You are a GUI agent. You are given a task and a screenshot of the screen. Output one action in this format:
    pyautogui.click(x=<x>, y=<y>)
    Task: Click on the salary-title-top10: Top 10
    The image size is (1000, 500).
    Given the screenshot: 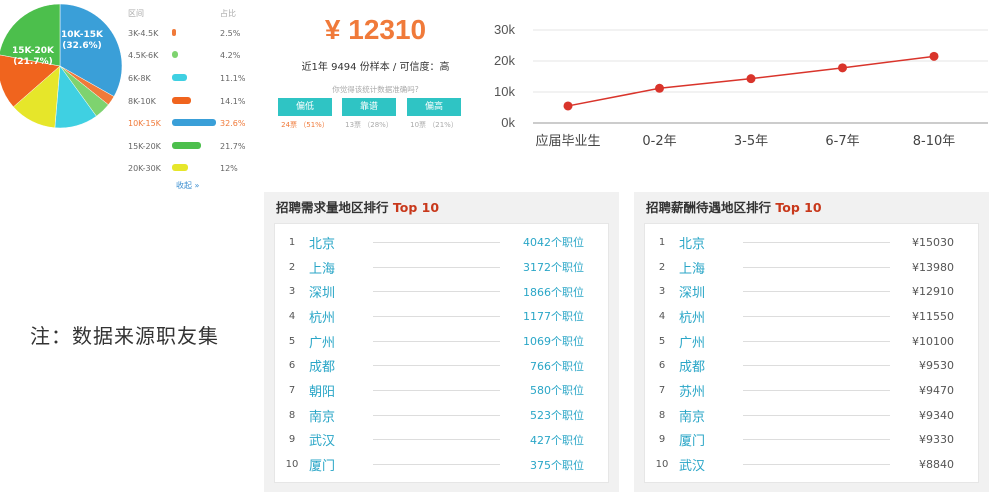 What is the action you would take?
    pyautogui.click(x=798, y=207)
    